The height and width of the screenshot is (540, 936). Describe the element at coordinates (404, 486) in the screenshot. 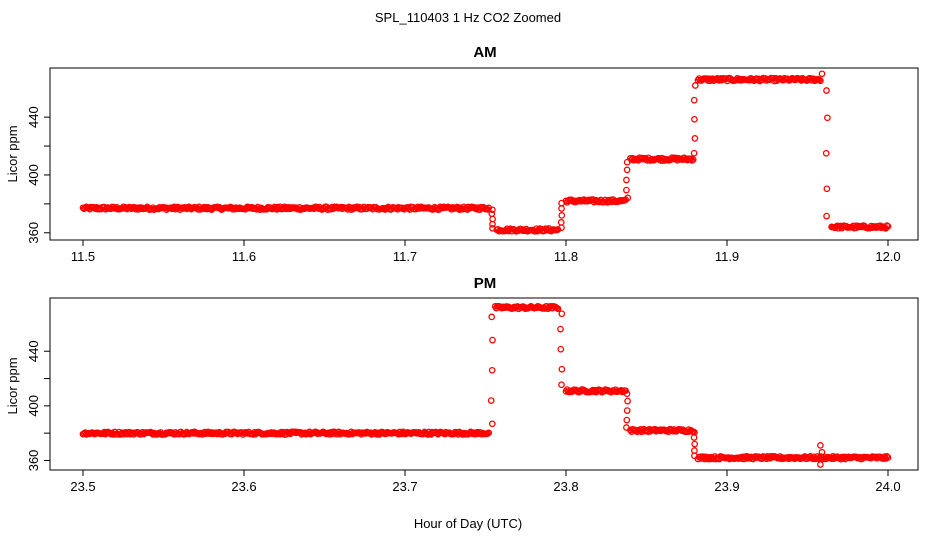

I see `pm-xtick-label: 23.7` at that location.